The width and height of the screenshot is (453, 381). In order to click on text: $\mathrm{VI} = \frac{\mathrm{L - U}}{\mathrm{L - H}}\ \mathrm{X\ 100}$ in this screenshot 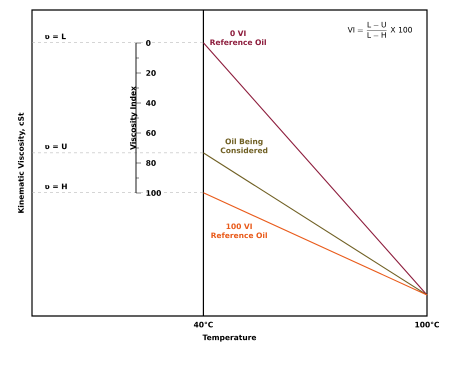, I will do `click(380, 30)`.